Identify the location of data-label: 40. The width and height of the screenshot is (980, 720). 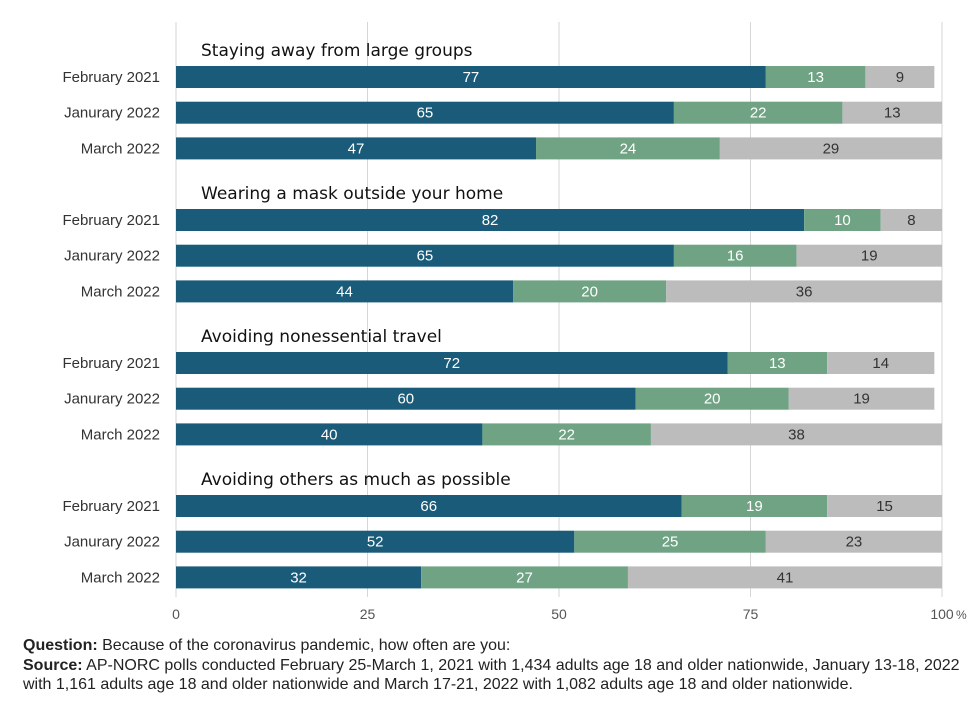
(329, 434).